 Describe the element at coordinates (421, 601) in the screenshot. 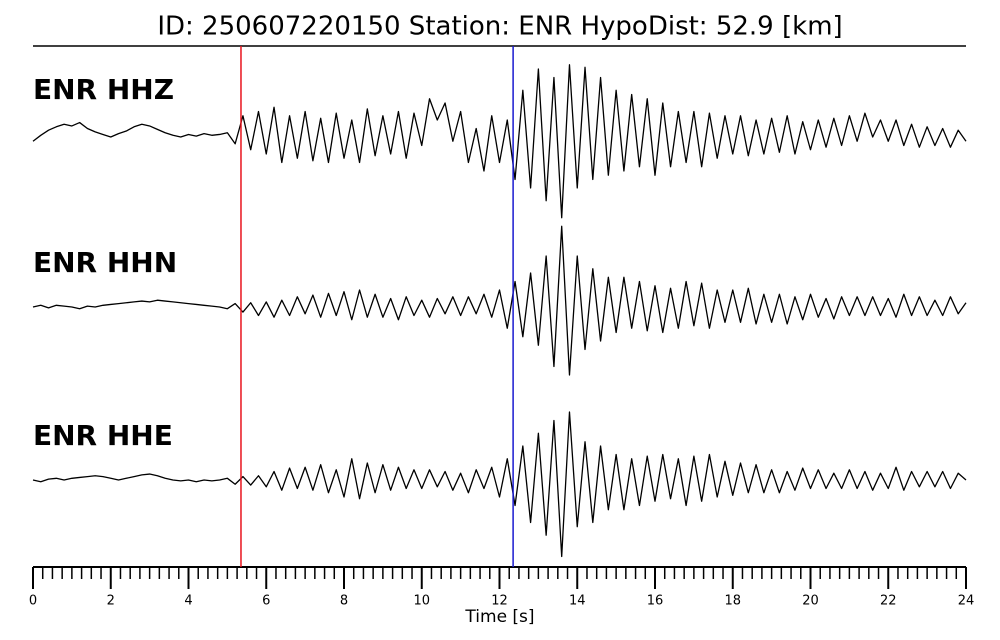

I see `x-tick-label: 10` at that location.